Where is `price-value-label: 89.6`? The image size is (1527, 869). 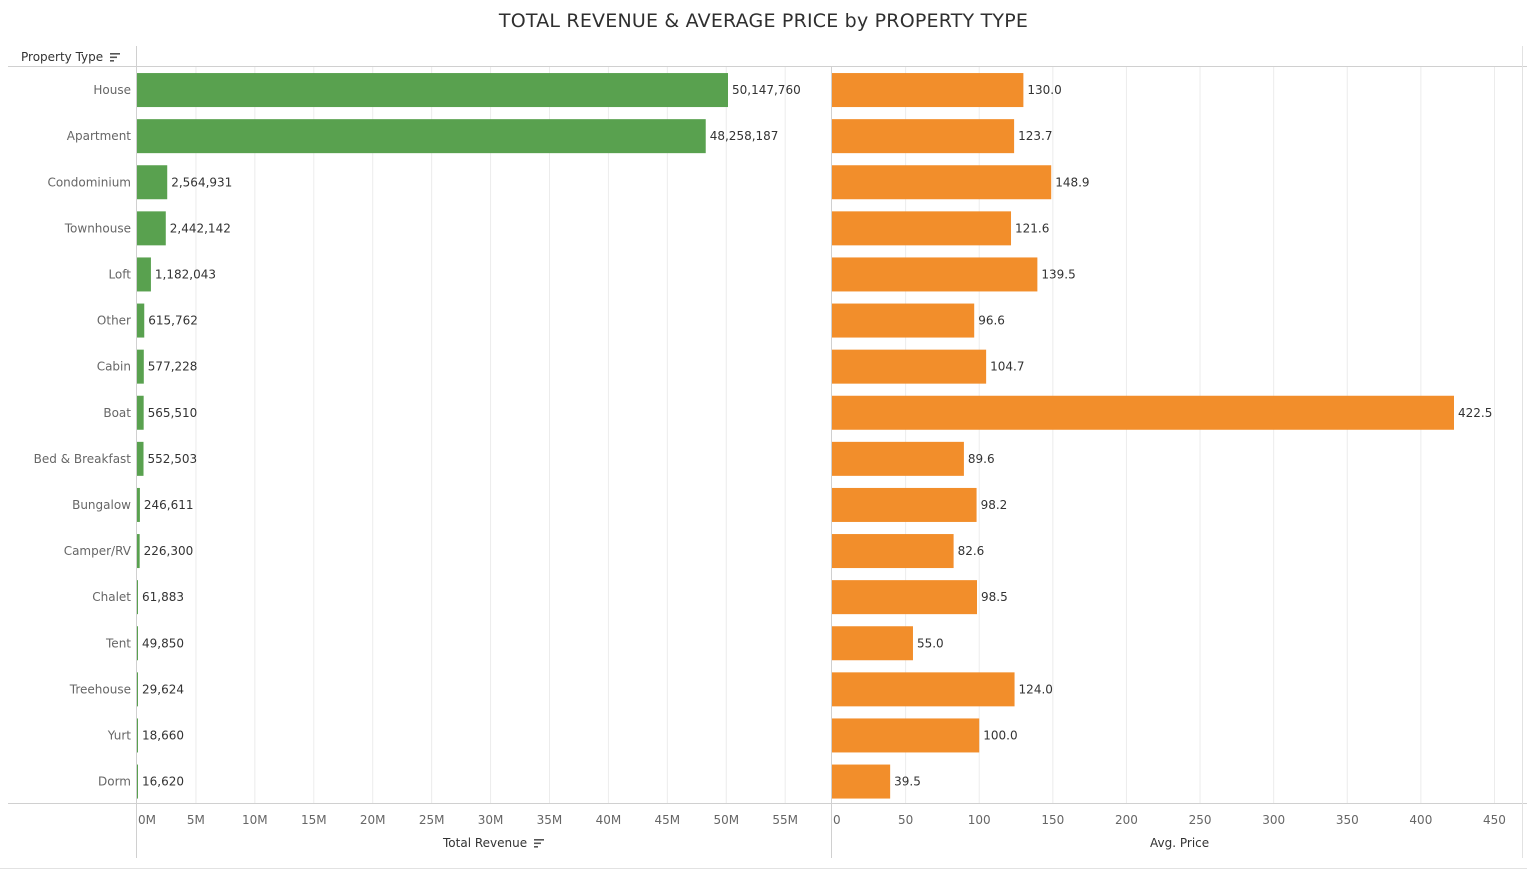
price-value-label: 89.6 is located at coordinates (981, 459).